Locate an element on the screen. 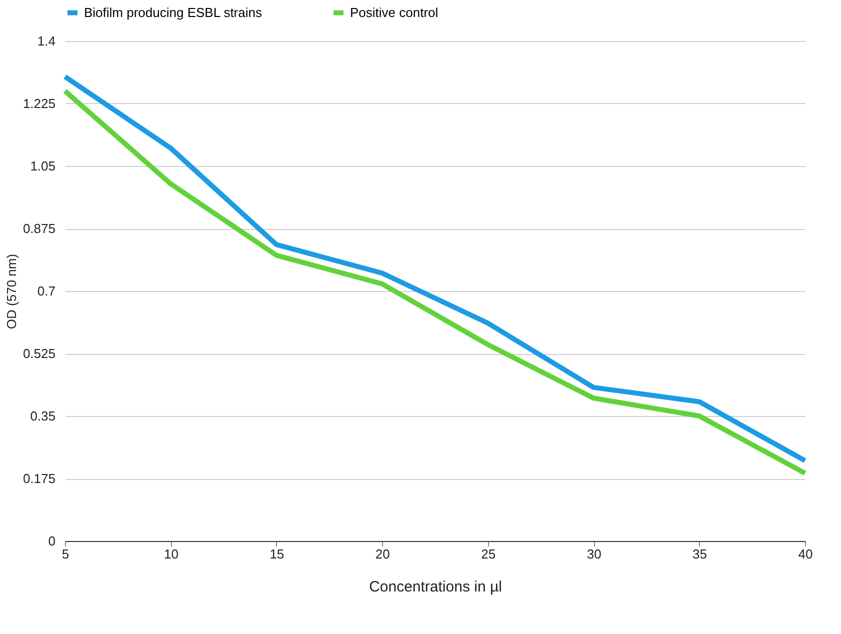 This screenshot has width=841, height=634. x-tick-label: 20 is located at coordinates (382, 554).